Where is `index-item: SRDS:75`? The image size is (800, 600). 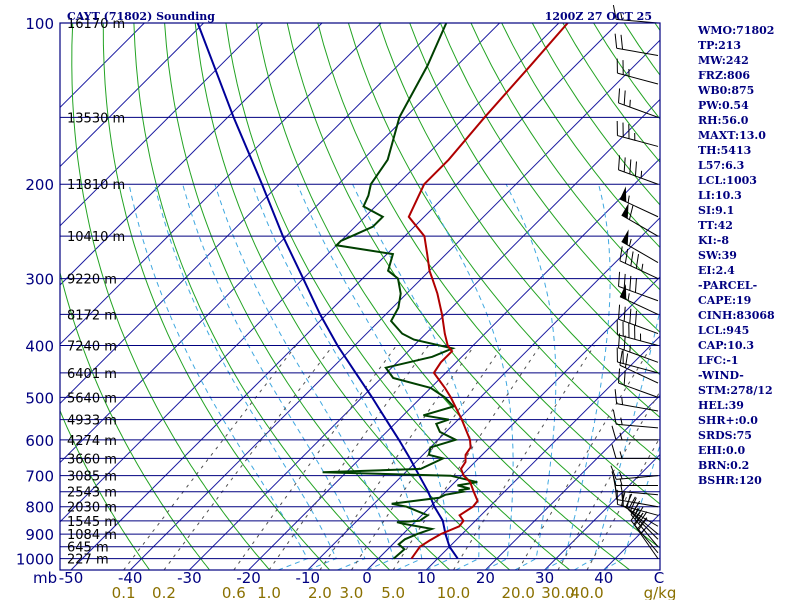
index-item: SRDS:75 is located at coordinates (725, 435).